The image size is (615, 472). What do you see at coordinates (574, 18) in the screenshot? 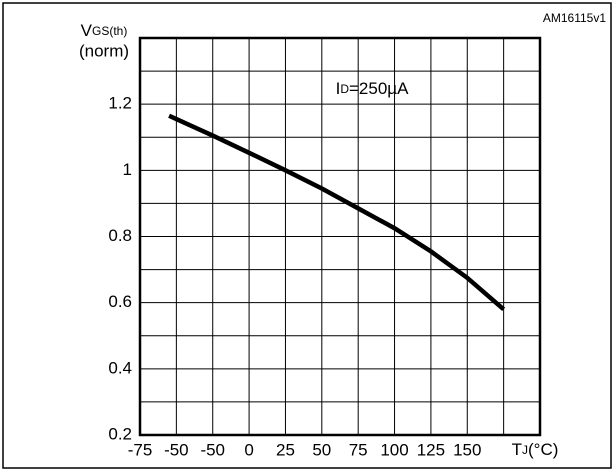
I see `figure-code: AM16115v1` at bounding box center [574, 18].